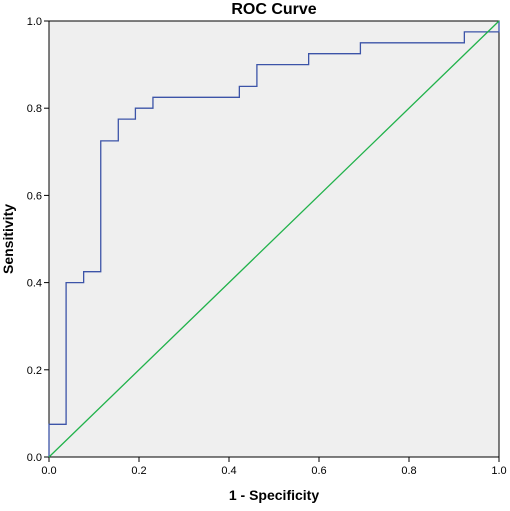 The height and width of the screenshot is (511, 510). Describe the element at coordinates (318, 471) in the screenshot. I see `x-tick-label: 0.6` at that location.